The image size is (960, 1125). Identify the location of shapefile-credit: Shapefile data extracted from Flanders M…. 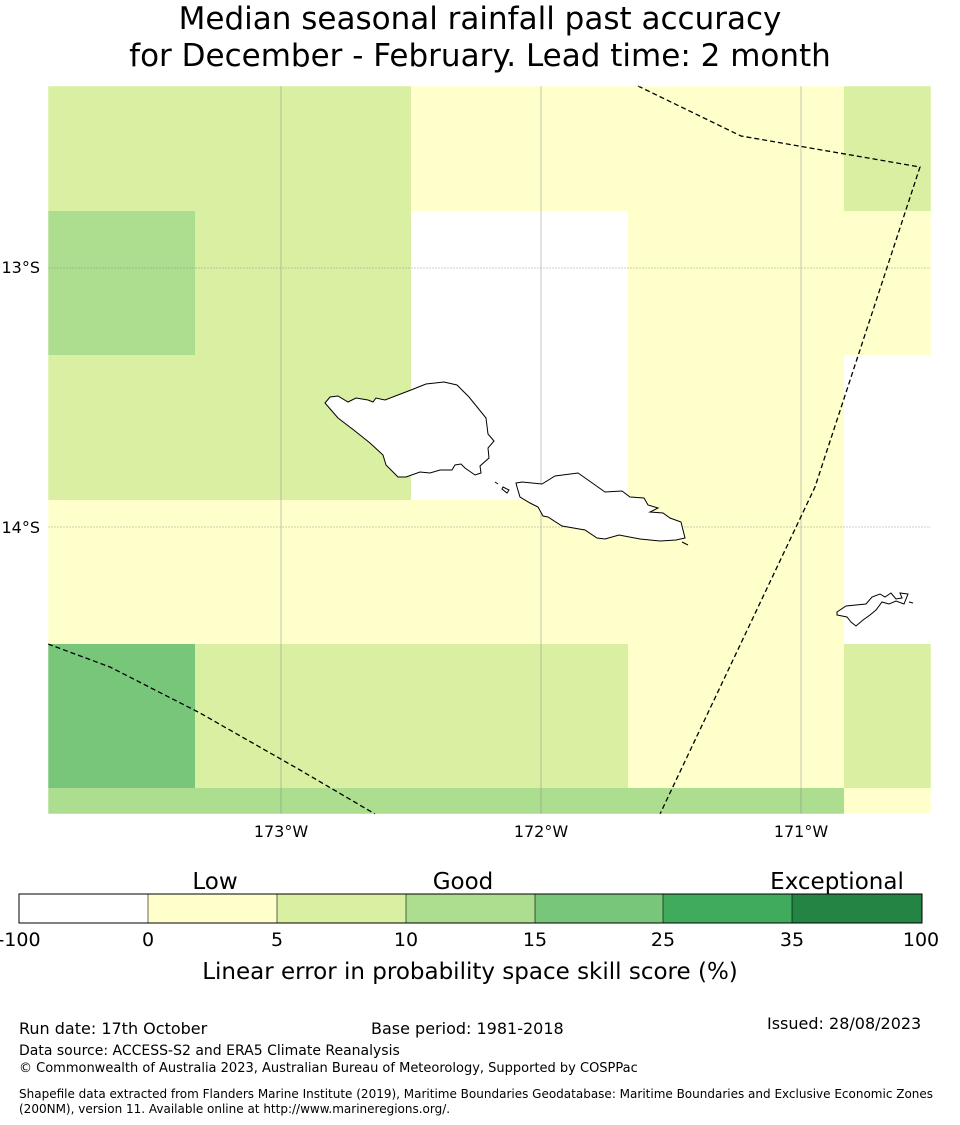
(476, 1101).